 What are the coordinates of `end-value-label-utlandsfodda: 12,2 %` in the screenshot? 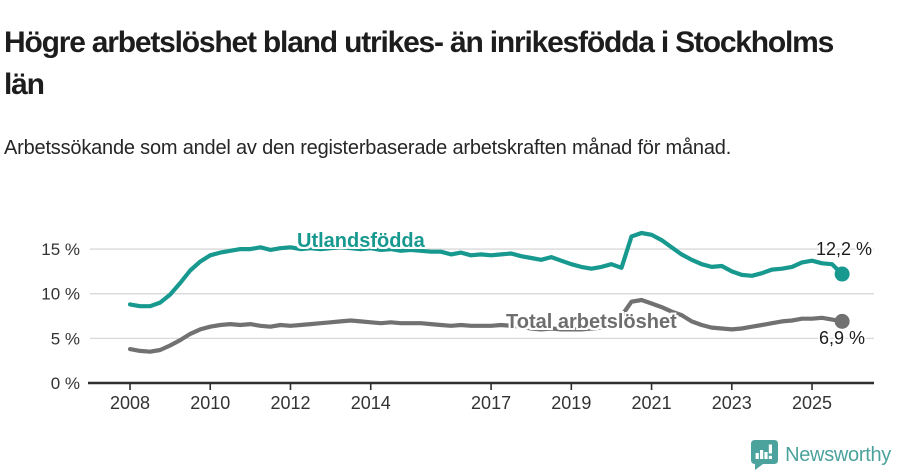 It's located at (844, 249).